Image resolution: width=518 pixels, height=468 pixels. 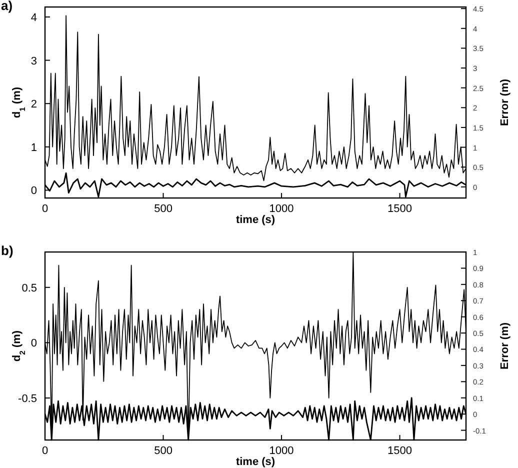 What do you see at coordinates (33, 104) in the screenshot?
I see `y-tick-label: 2` at bounding box center [33, 104].